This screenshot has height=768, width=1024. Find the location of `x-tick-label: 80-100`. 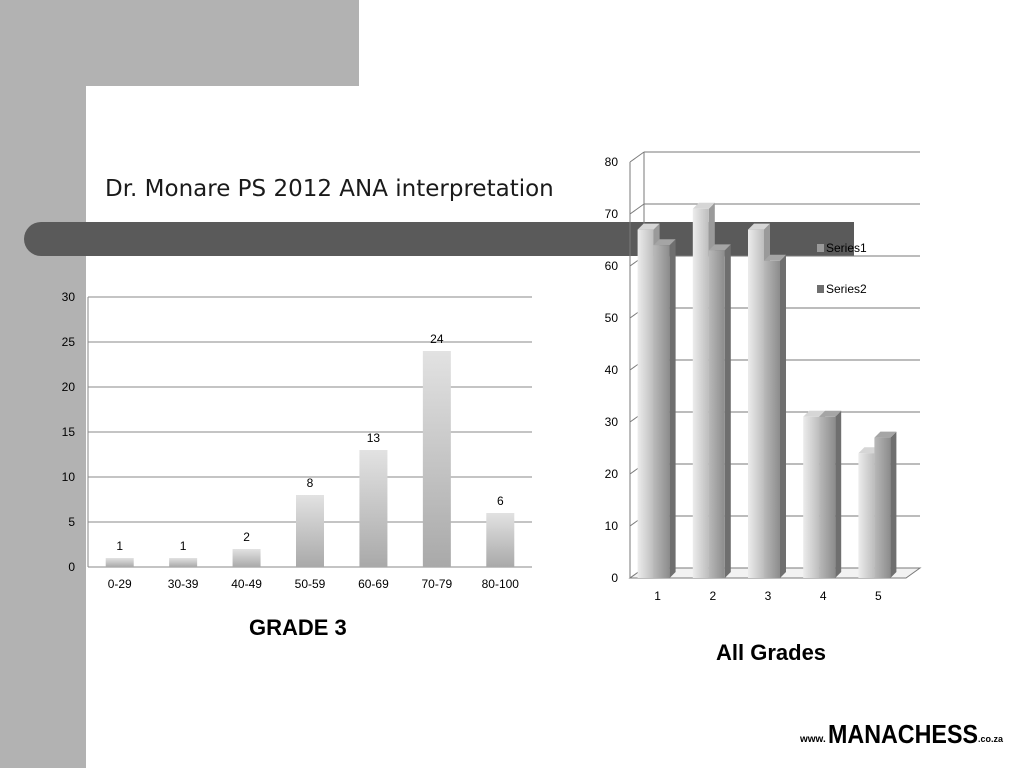

x-tick-label: 80-100 is located at coordinates (501, 584).